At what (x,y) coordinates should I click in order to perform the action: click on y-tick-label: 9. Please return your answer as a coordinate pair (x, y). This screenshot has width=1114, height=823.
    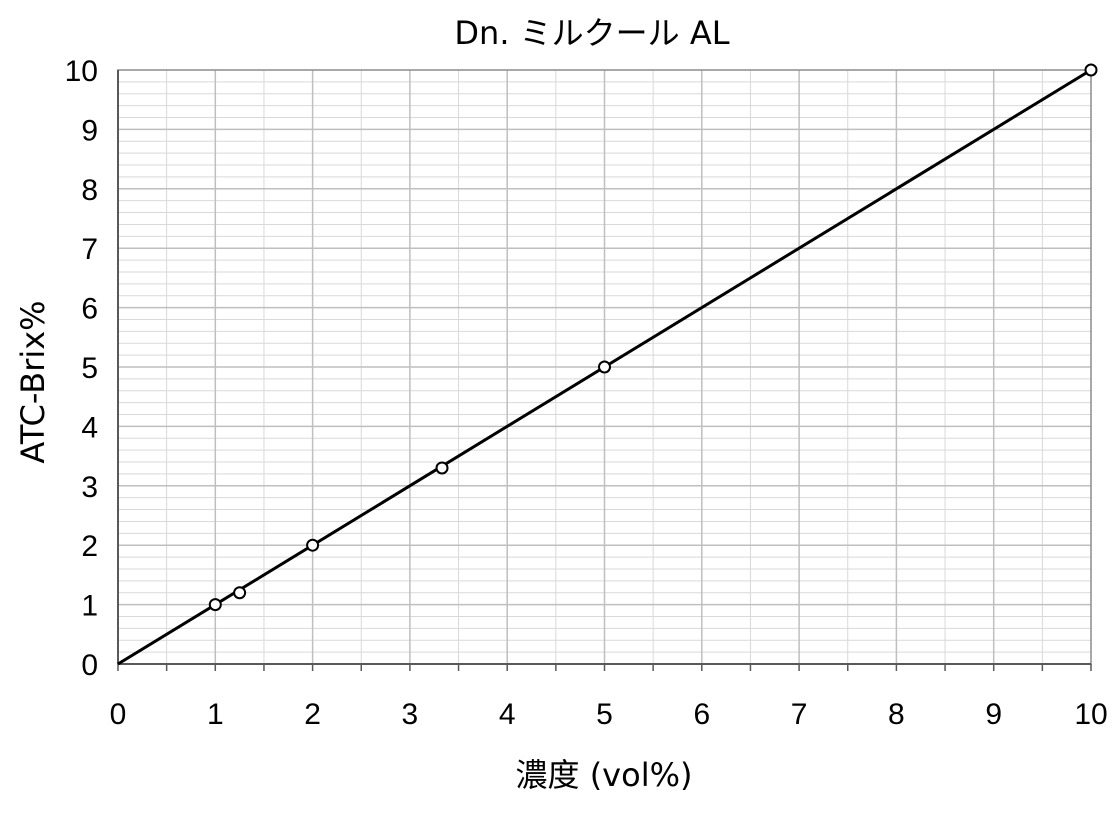
    Looking at the image, I should click on (89, 130).